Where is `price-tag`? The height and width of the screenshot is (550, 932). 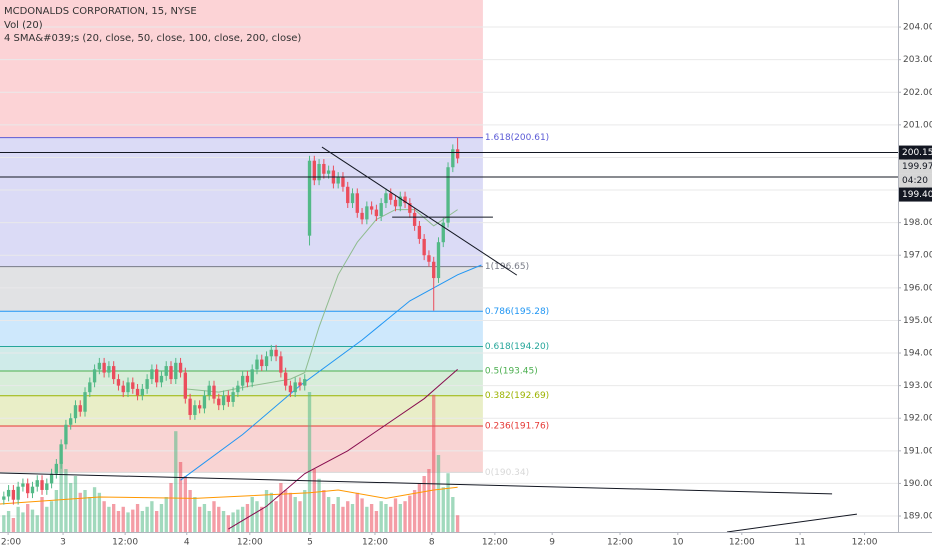
price-tag is located at coordinates (915, 152).